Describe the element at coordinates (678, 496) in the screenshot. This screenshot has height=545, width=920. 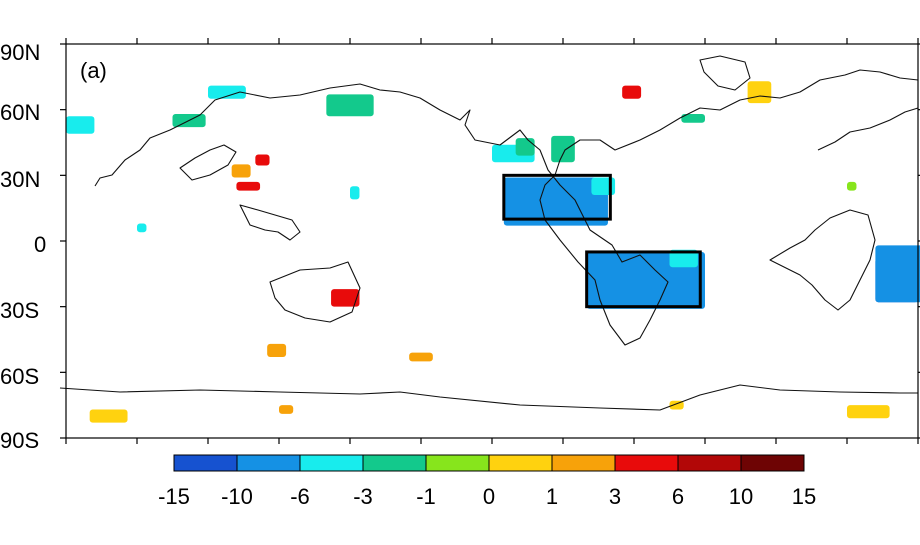
I see `colorbar-tick-label: 6` at that location.